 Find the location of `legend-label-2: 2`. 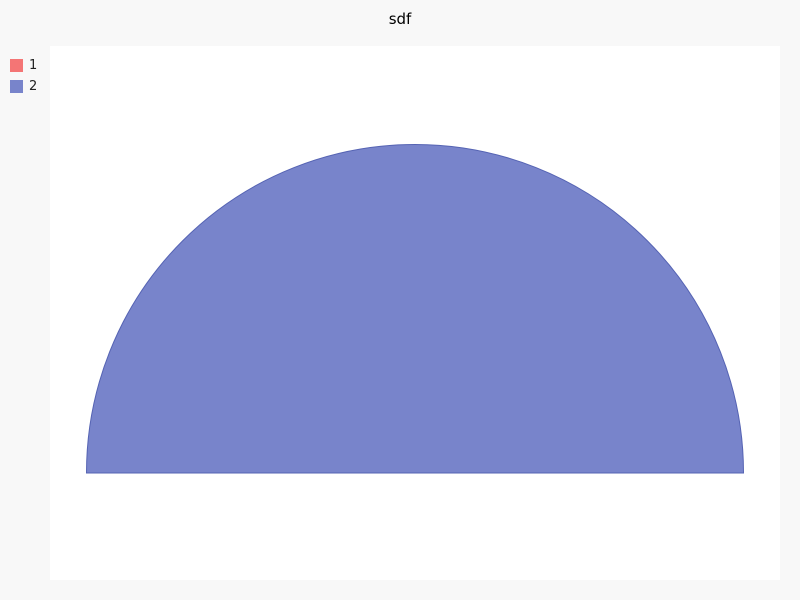

legend-label-2: 2 is located at coordinates (33, 86).